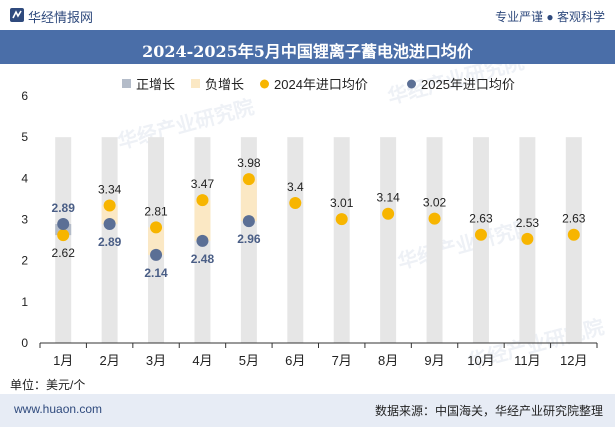 The image size is (615, 427). What do you see at coordinates (434, 360) in the screenshot?
I see `x-tick-label: 9月` at bounding box center [434, 360].